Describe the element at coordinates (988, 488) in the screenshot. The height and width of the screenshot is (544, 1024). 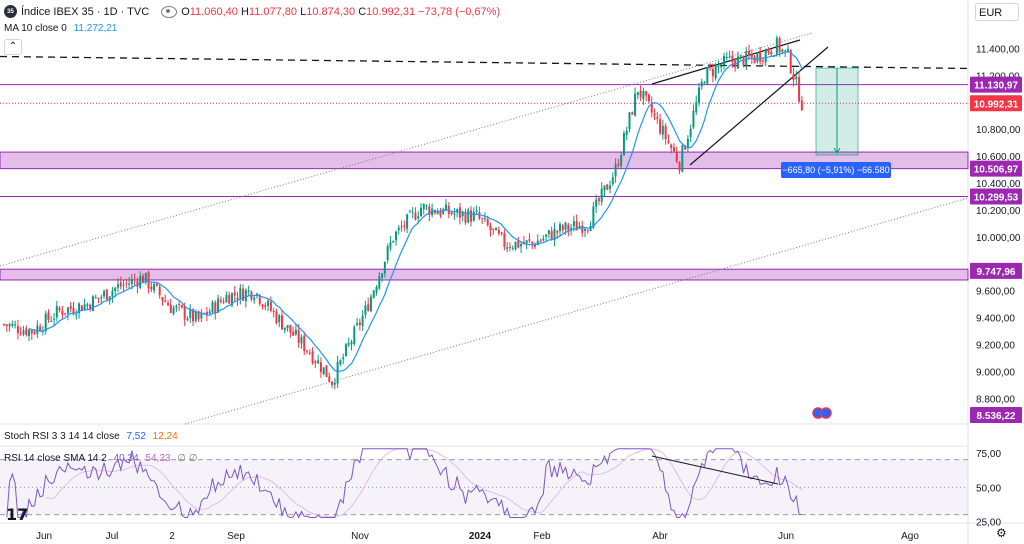
I see `rsi-y-tick-label: 50,00` at that location.